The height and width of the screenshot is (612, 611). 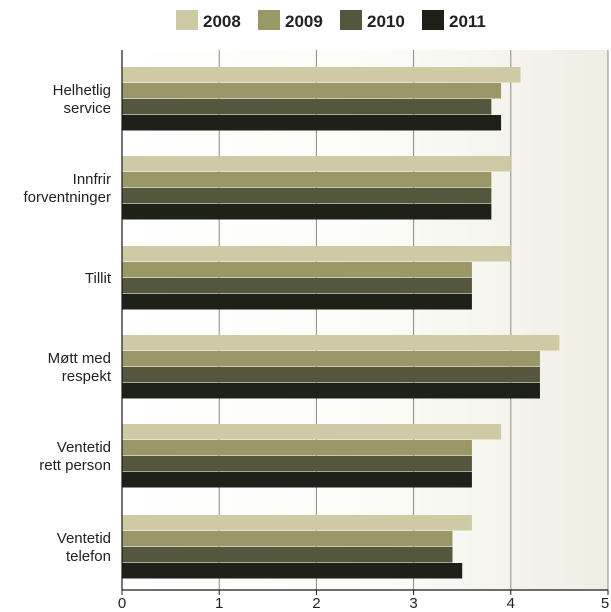 I want to click on legend-swatch-2010, so click(x=351, y=20).